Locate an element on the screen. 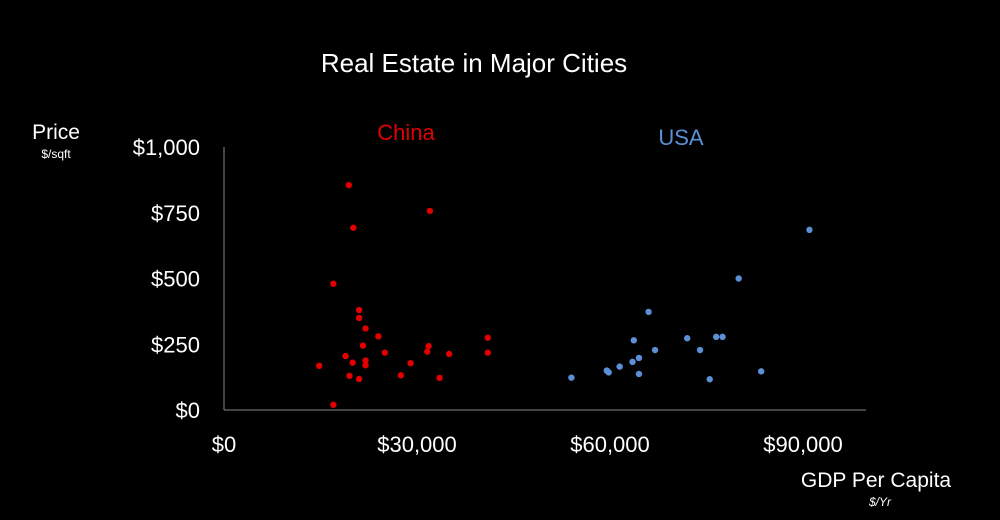  y-tick-label: $750 is located at coordinates (175, 213).